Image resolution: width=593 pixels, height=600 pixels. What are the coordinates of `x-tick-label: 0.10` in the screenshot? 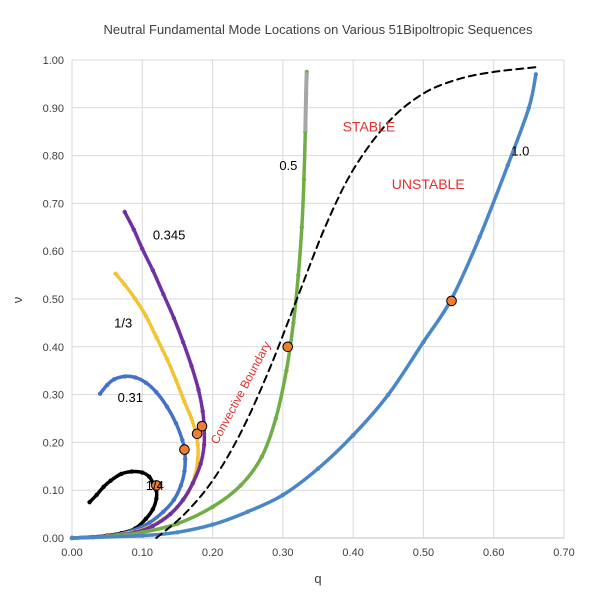 It's located at (142, 553).